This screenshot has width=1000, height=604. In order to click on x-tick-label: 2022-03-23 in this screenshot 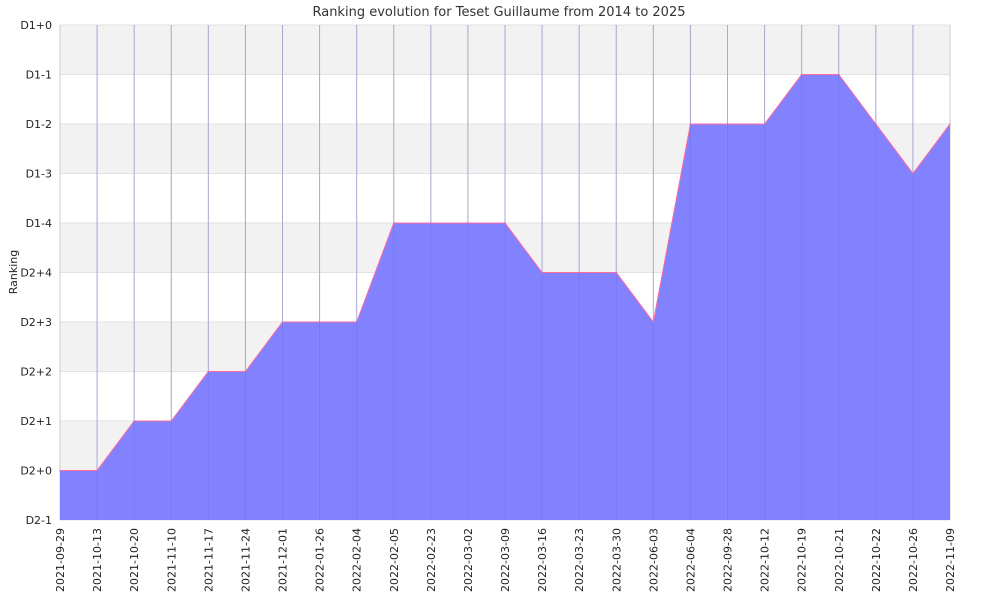, I will do `click(579, 560)`.